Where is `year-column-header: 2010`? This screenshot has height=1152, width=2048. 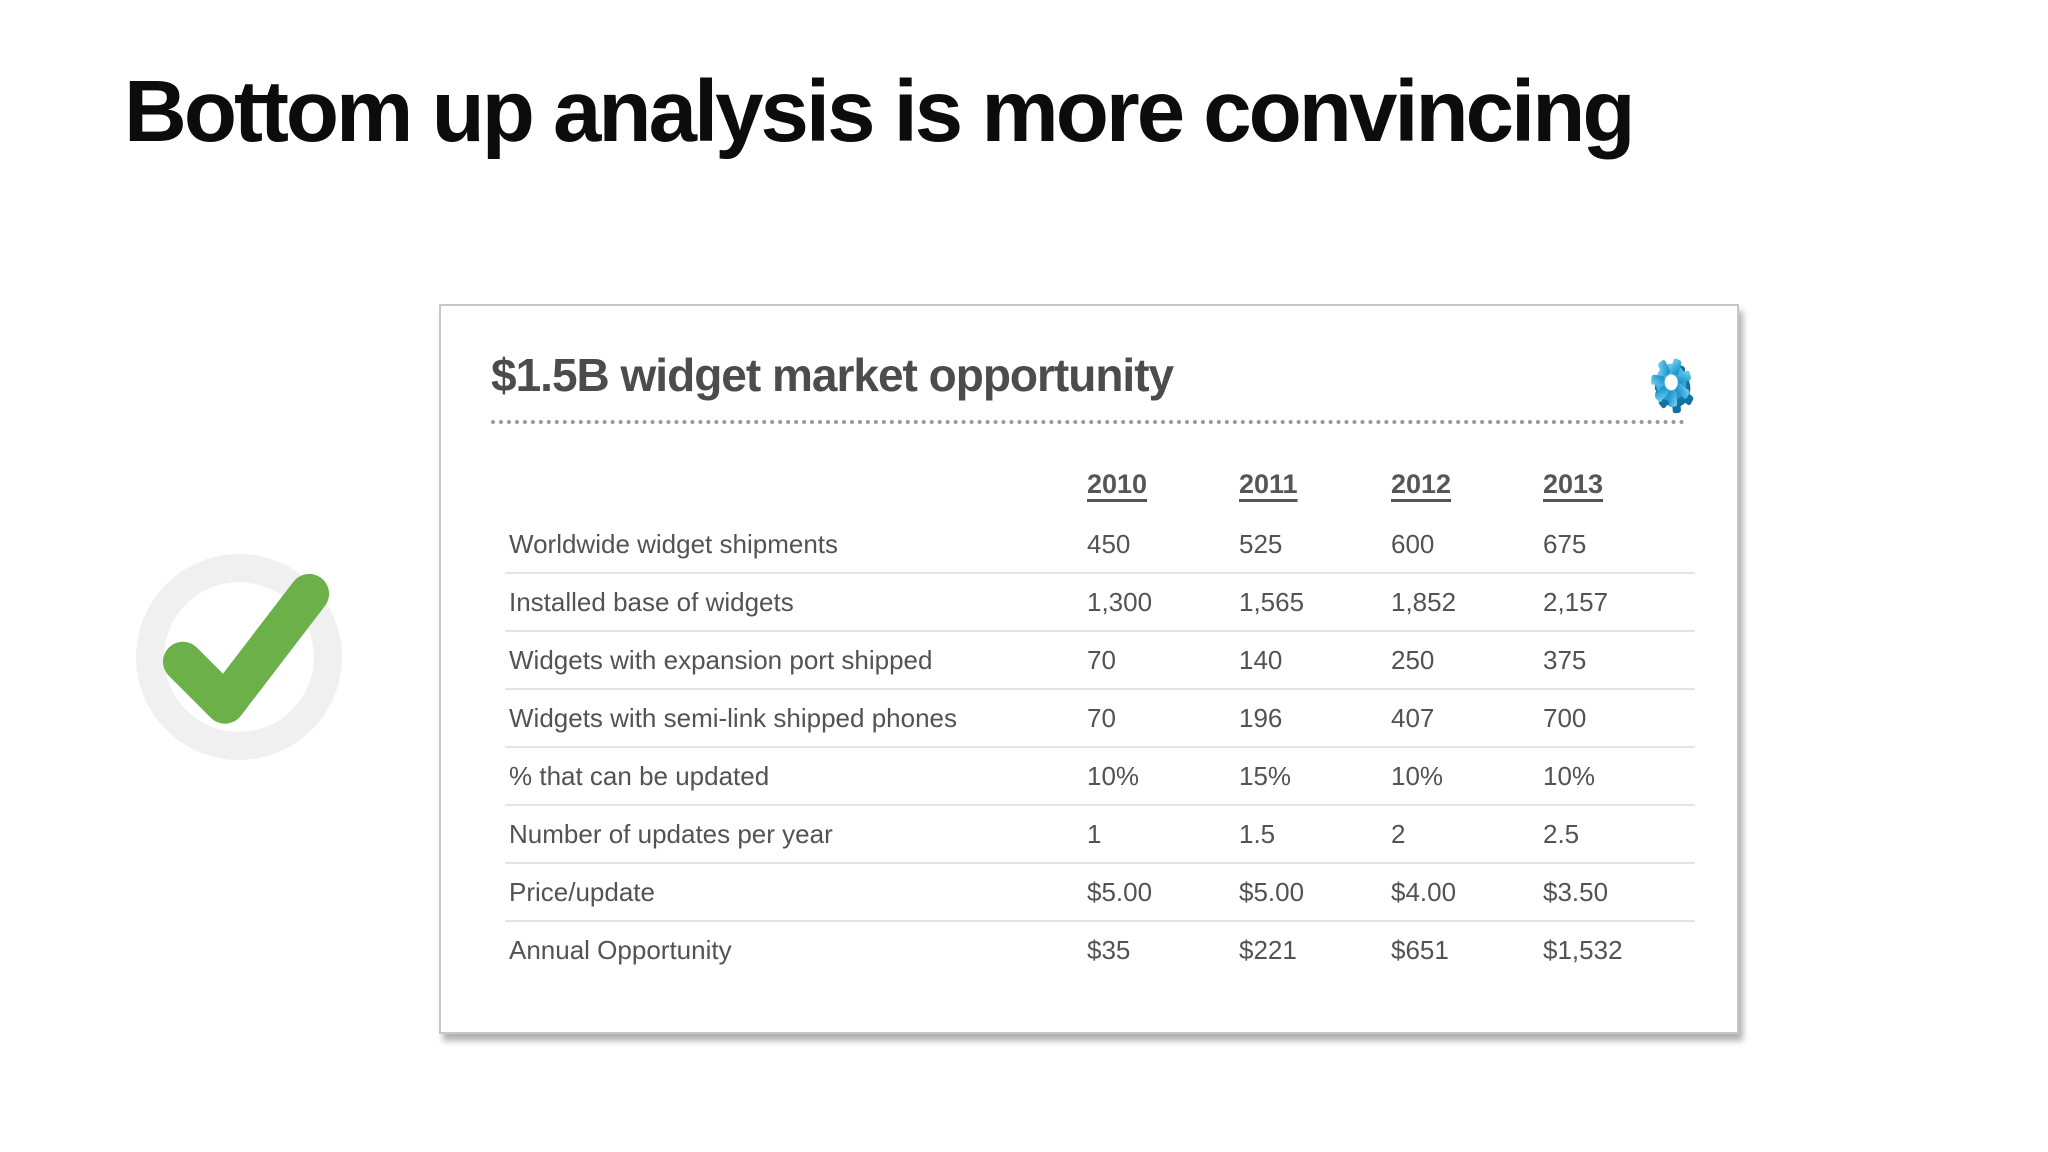 year-column-header: 2010 is located at coordinates (1117, 484).